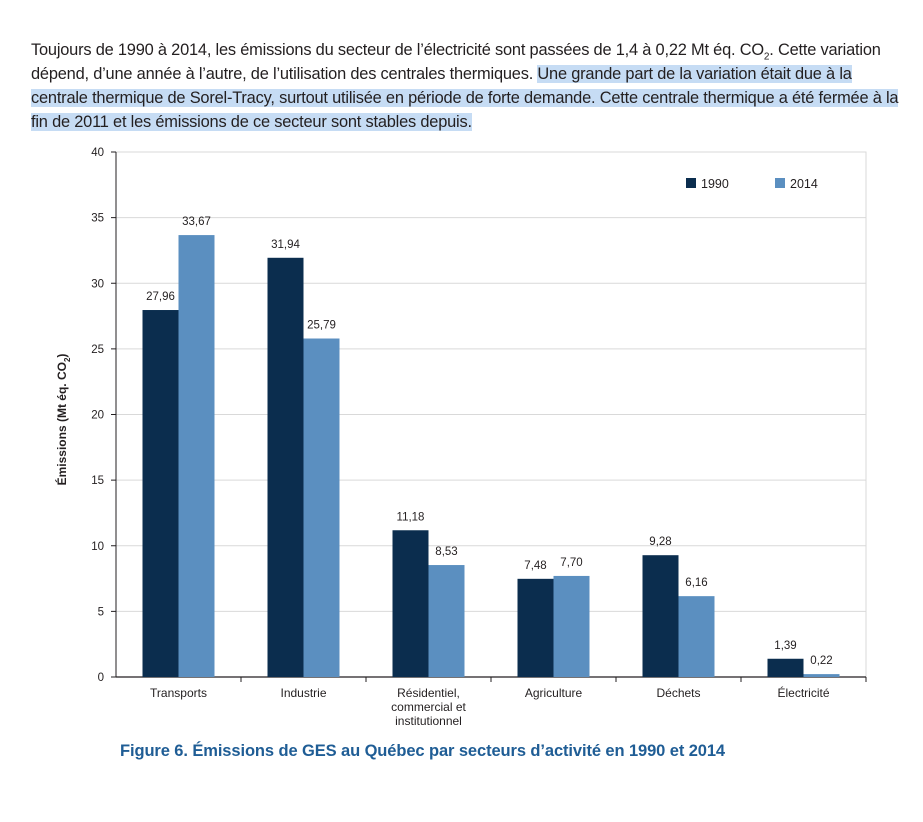  I want to click on y-axis-title: Émissions (Mt éq. CO2), so click(63, 420).